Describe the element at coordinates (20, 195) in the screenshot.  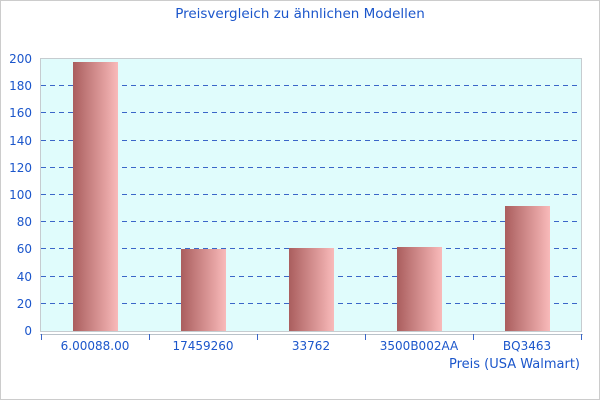
I see `y-tick-label-100: 100` at that location.